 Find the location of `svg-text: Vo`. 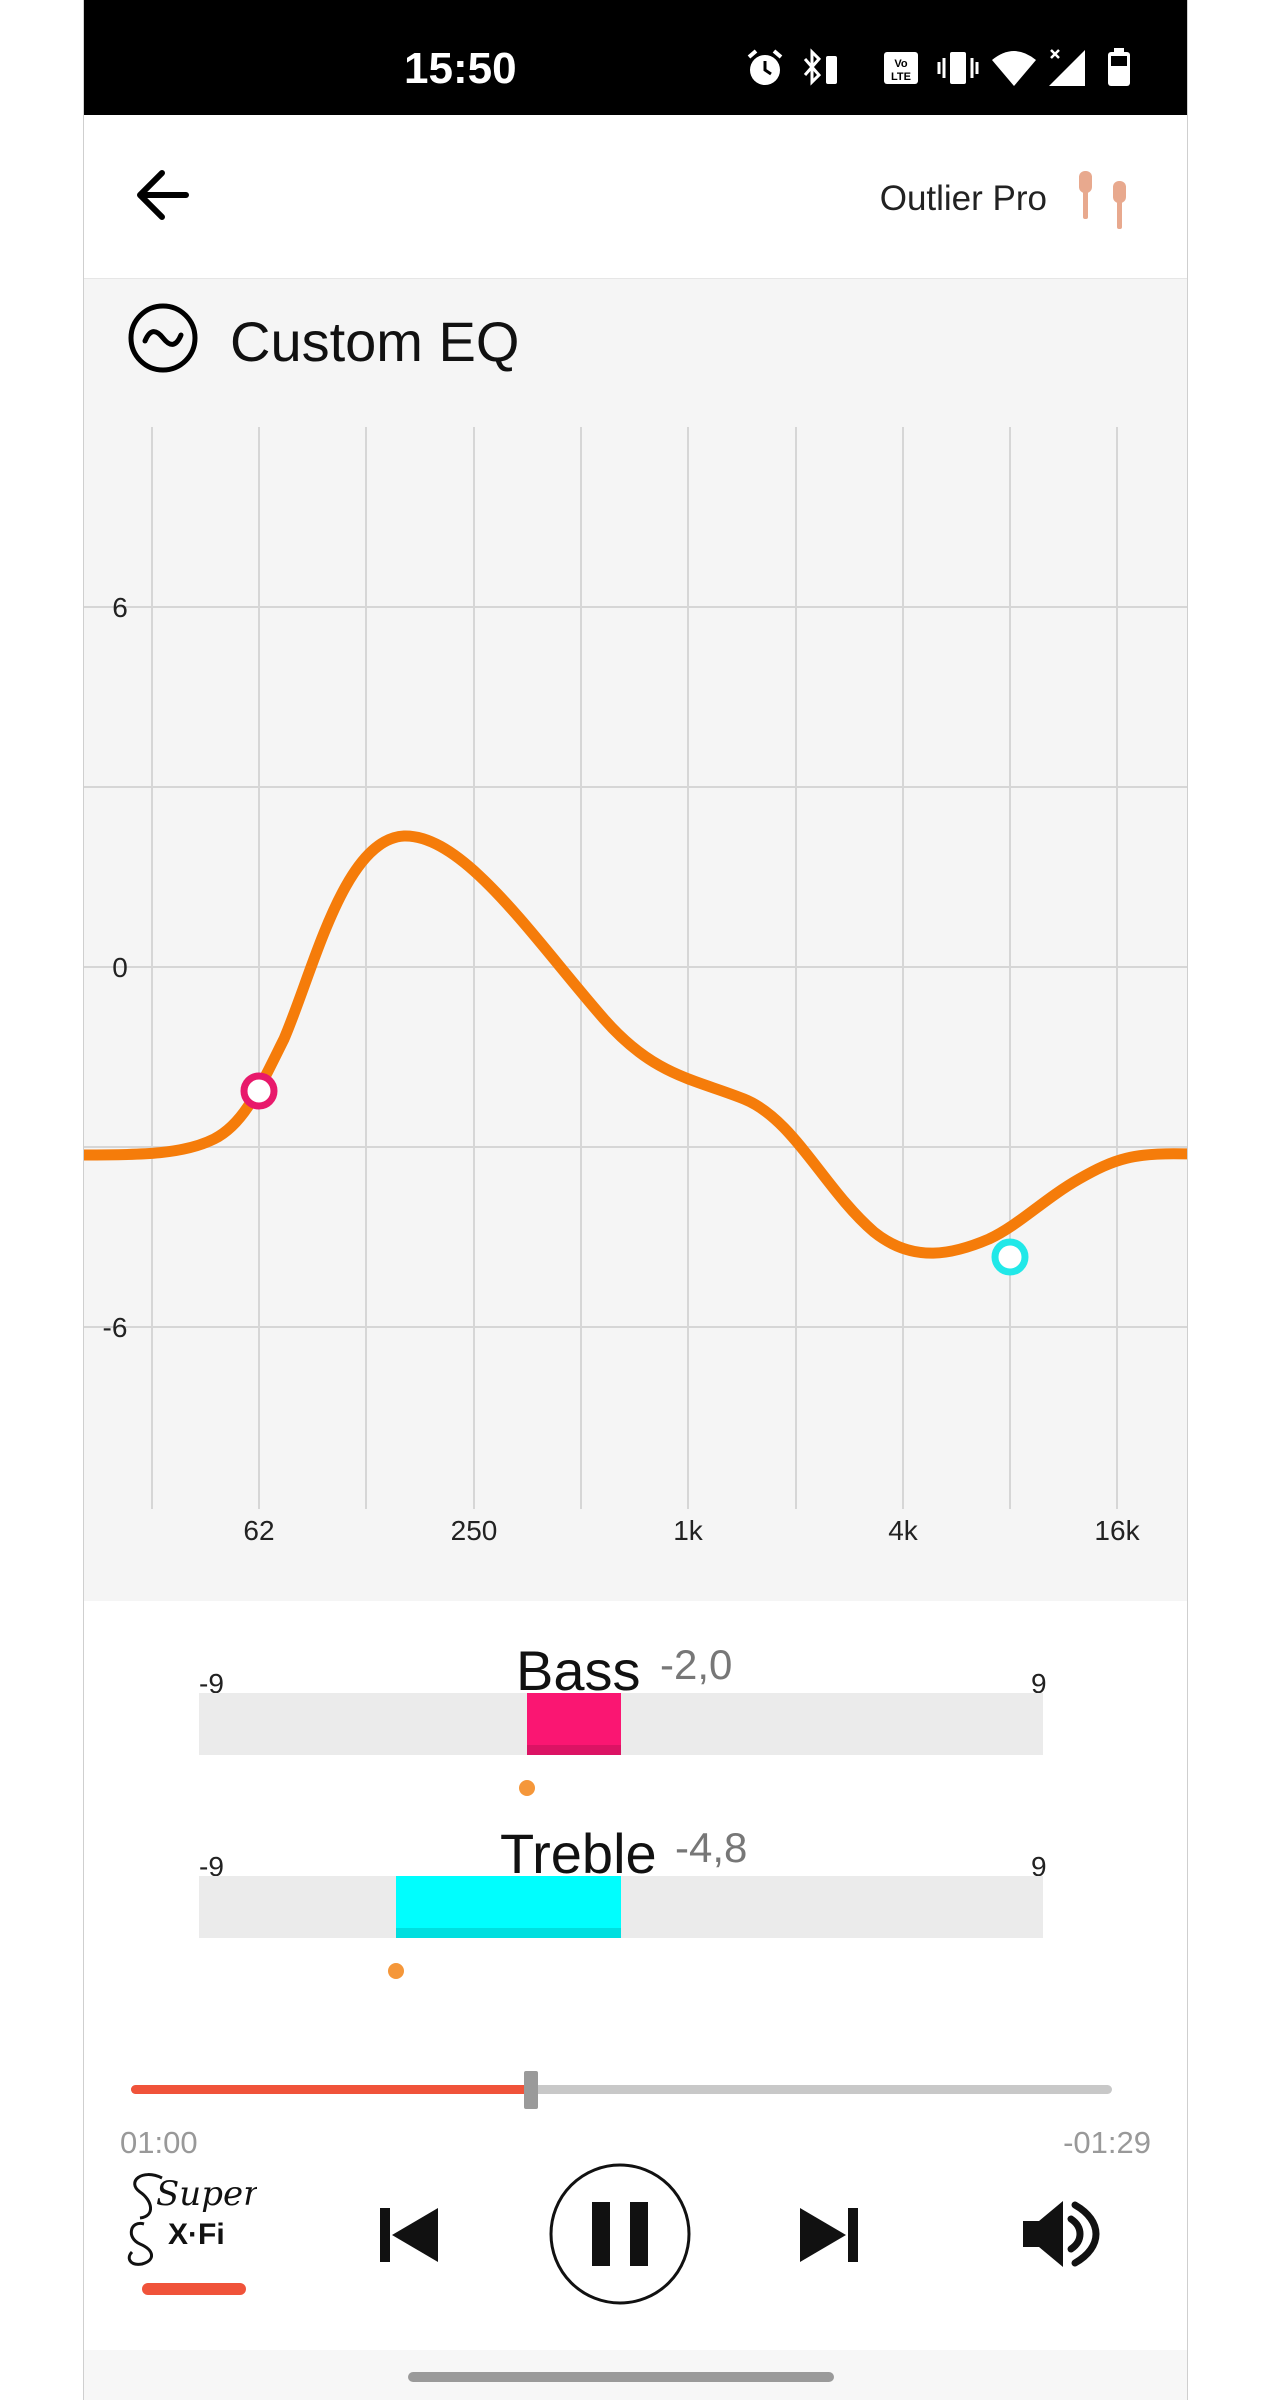

svg-text: Vo is located at coordinates (901, 64).